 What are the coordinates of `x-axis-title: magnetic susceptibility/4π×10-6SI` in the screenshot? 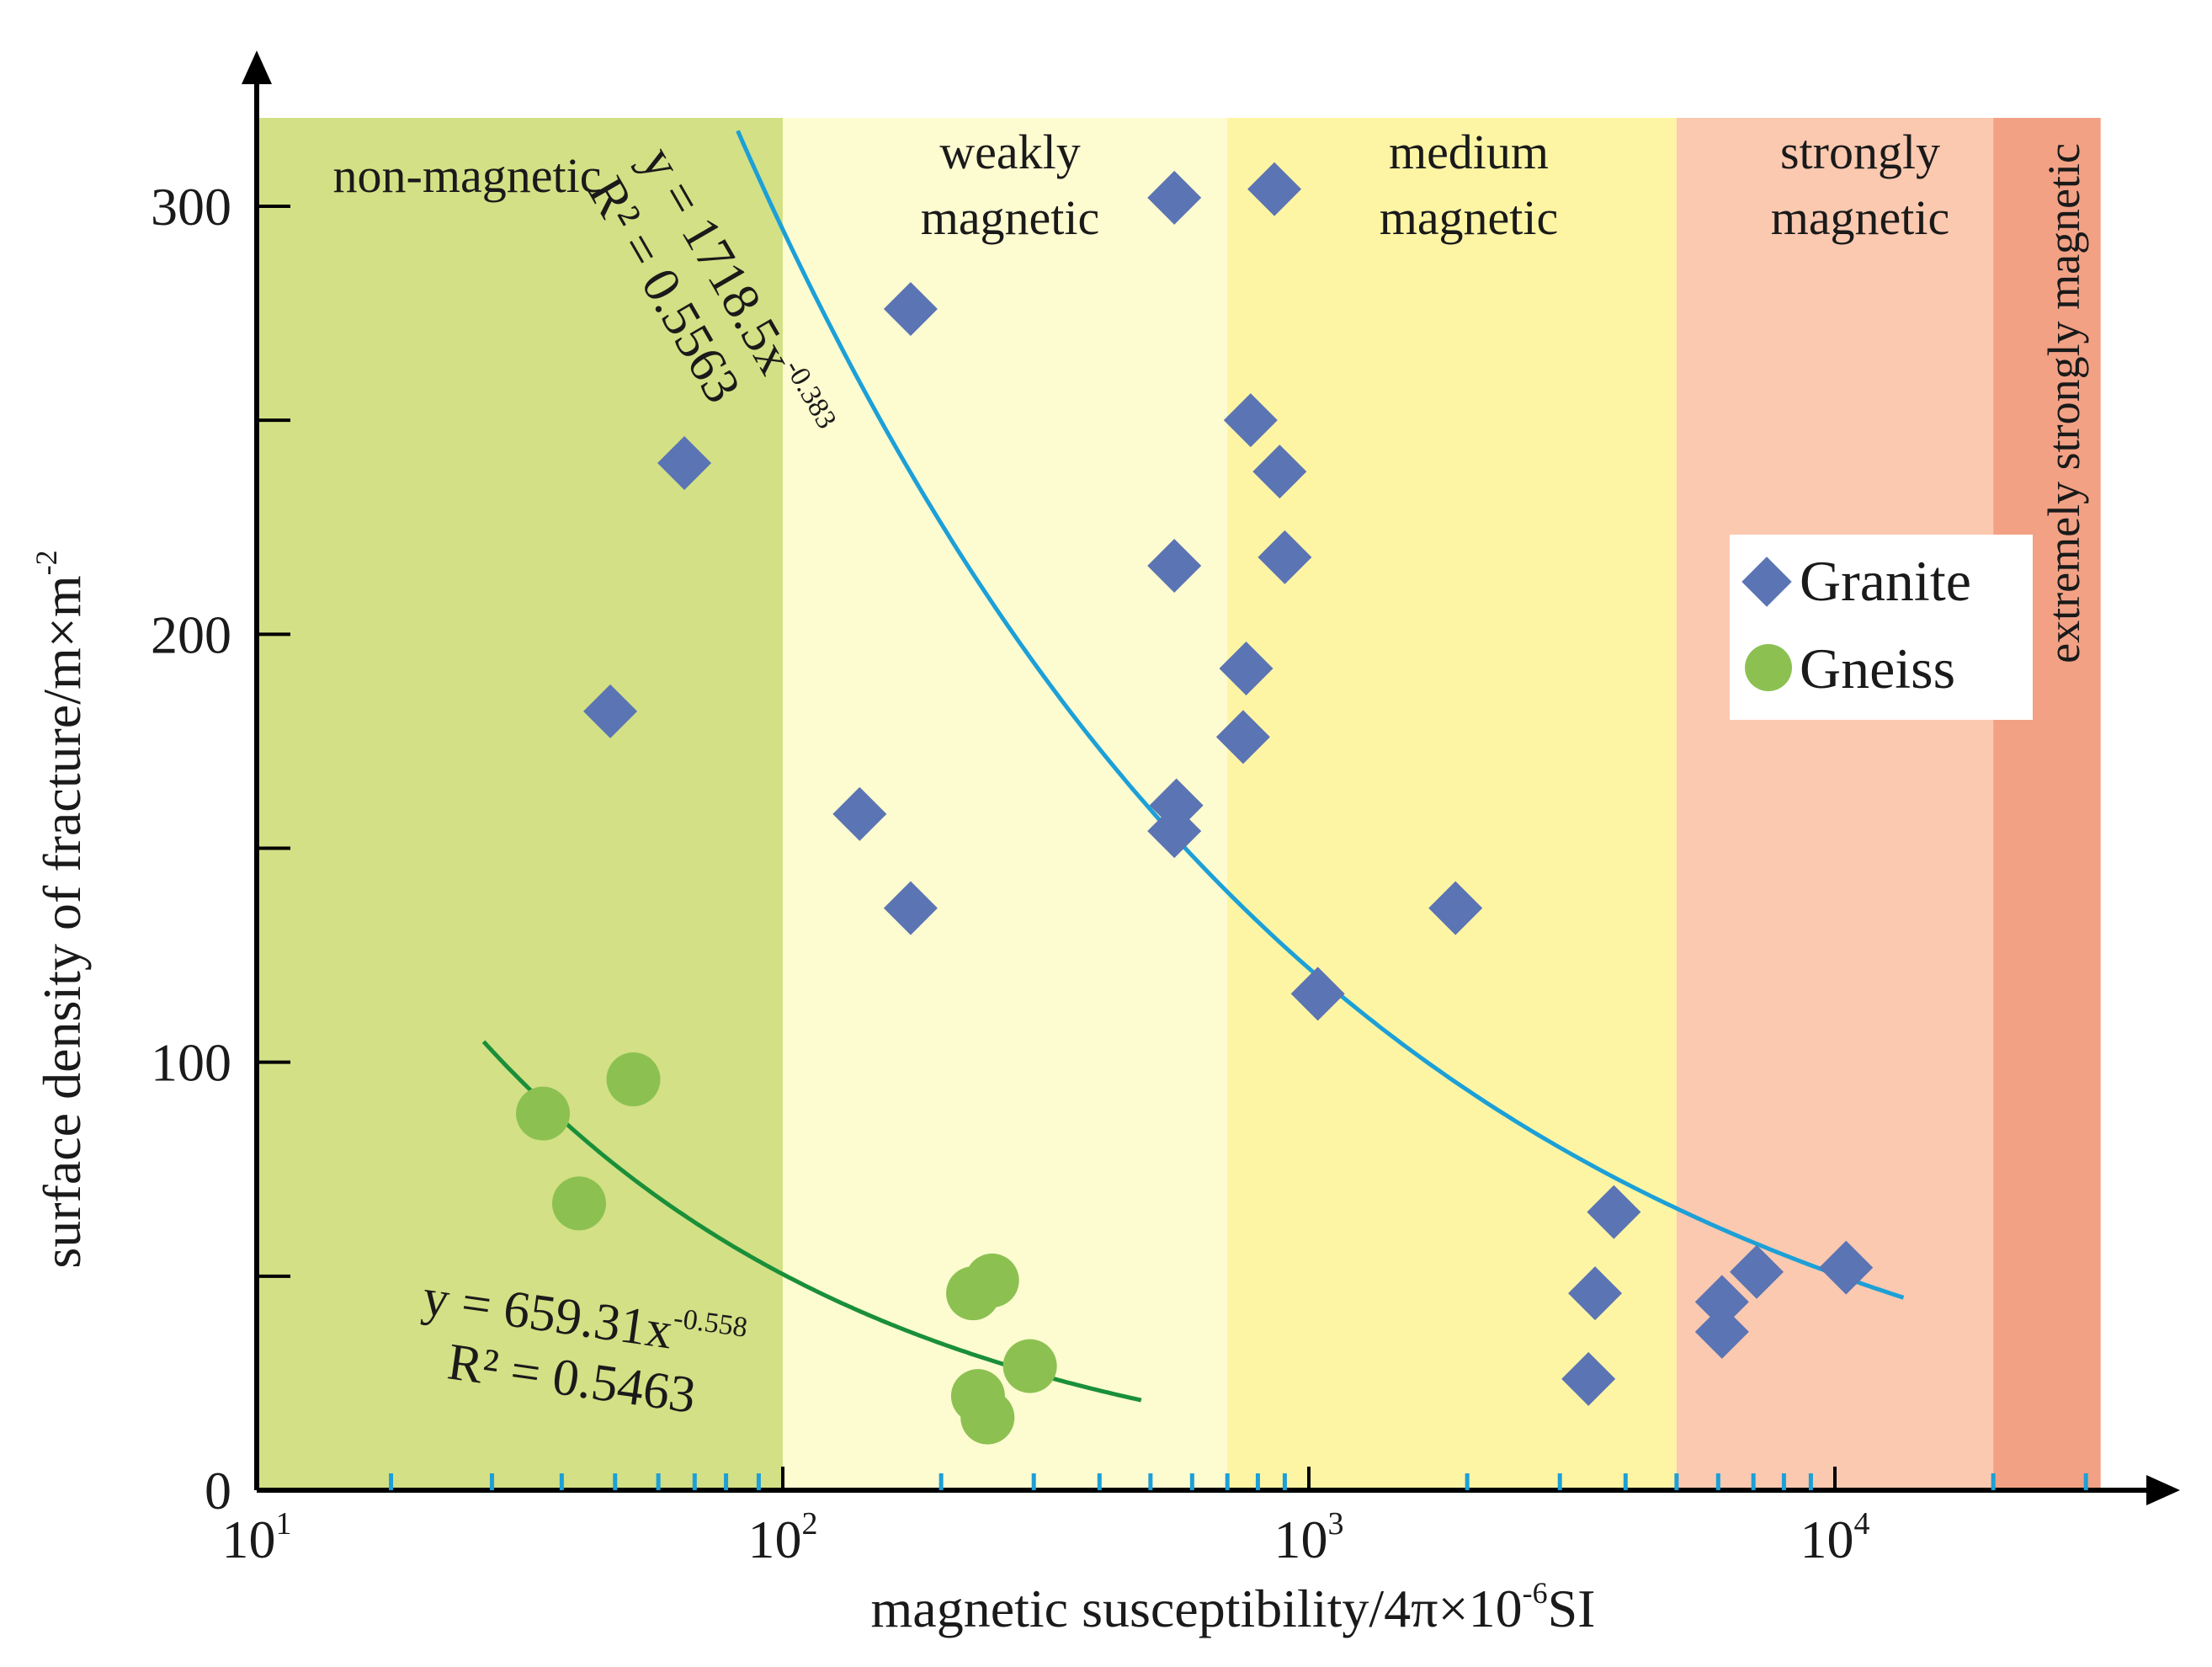 It's located at (1233, 1607).